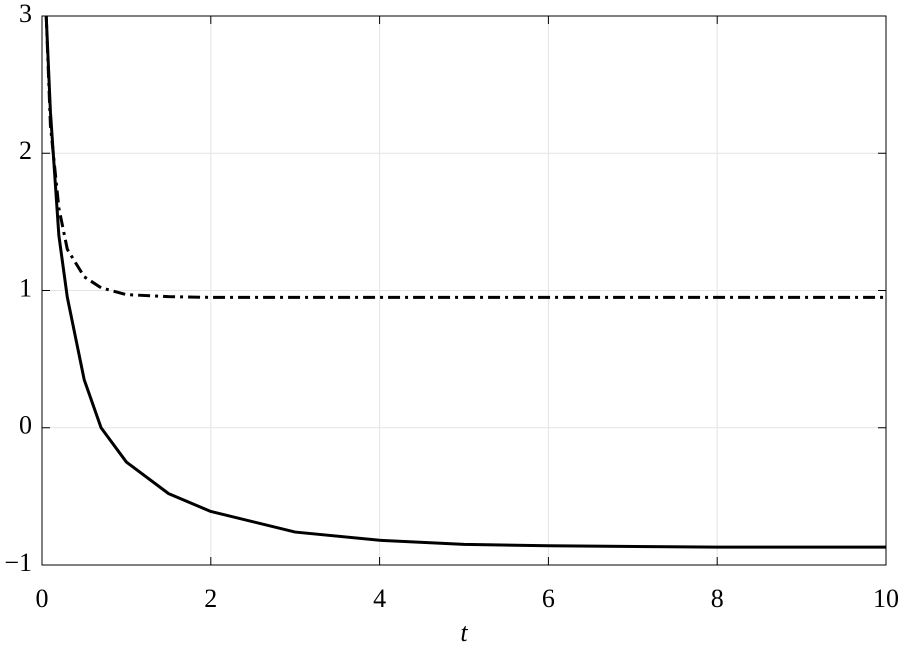  What do you see at coordinates (25, 425) in the screenshot?
I see `y-tick-label: 0` at bounding box center [25, 425].